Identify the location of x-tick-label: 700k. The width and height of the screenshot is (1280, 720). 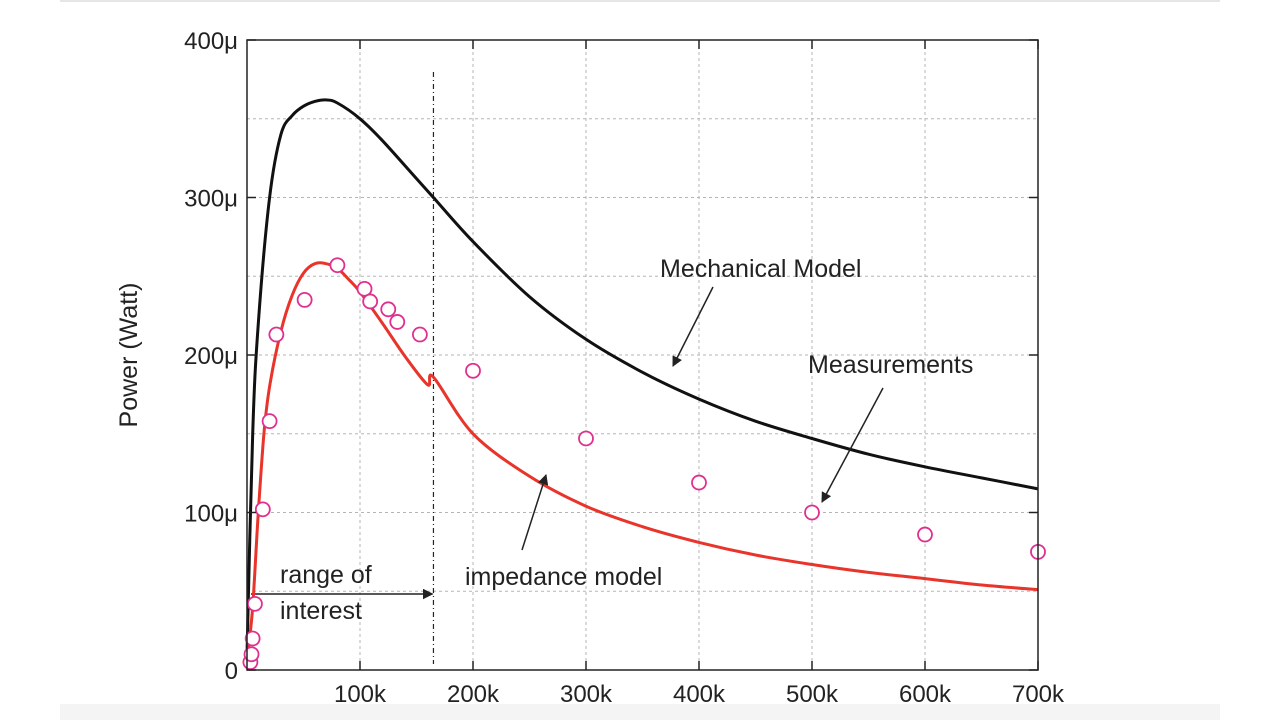
(1038, 694).